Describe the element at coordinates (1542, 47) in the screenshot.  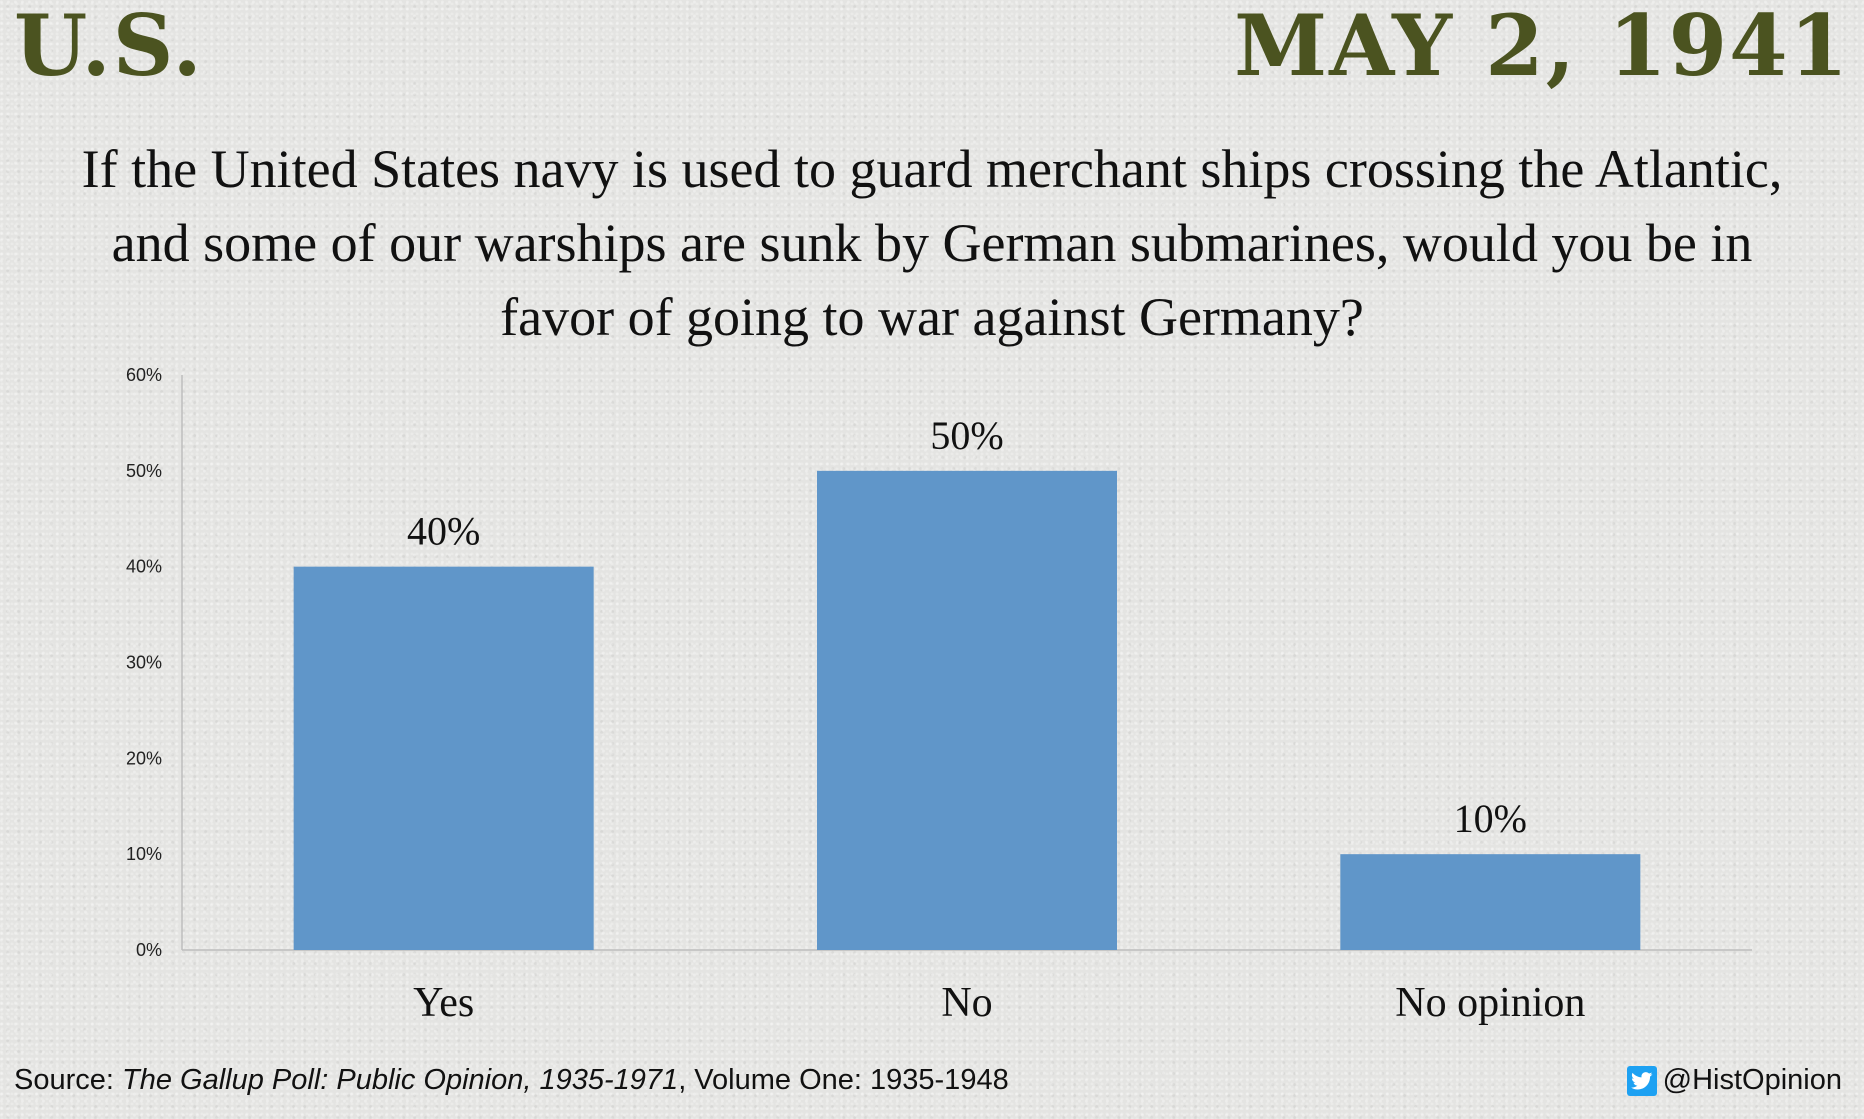
I see `date-title: MAY 2, 1941` at that location.